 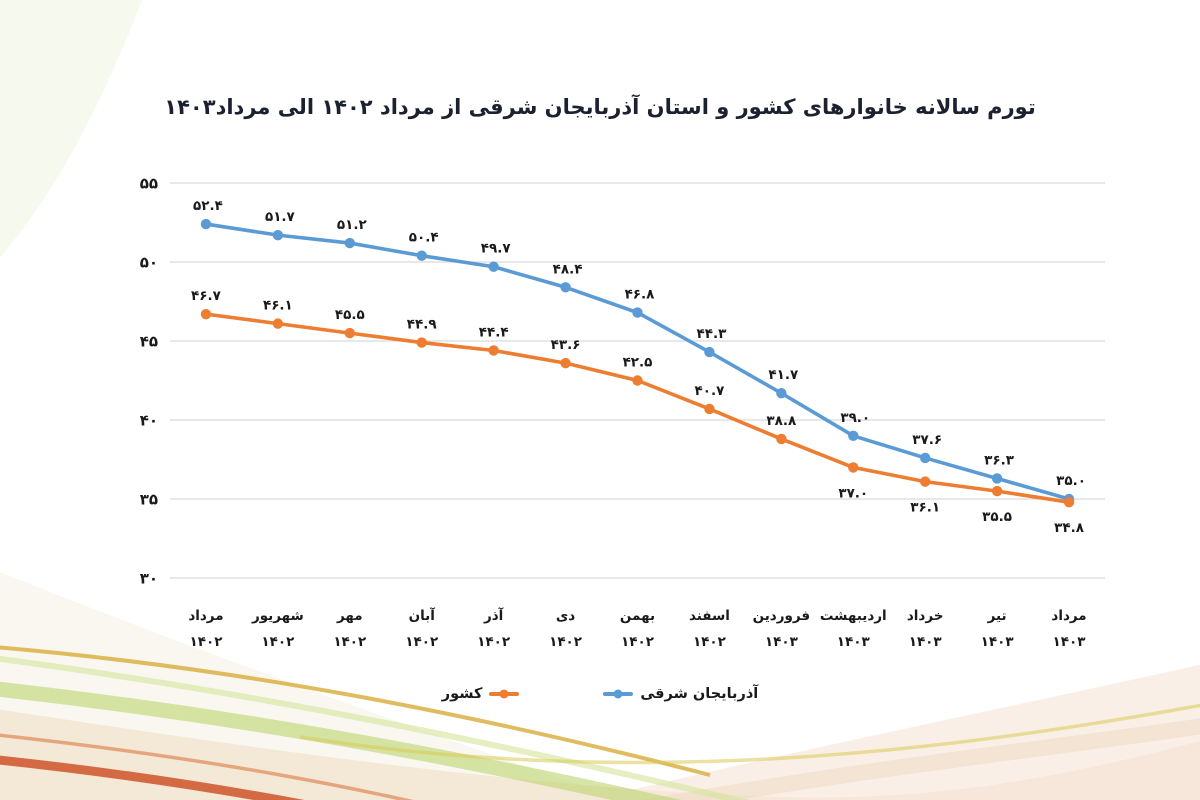 I want to click on data-point-label: ۵۰.۴, so click(x=424, y=238).